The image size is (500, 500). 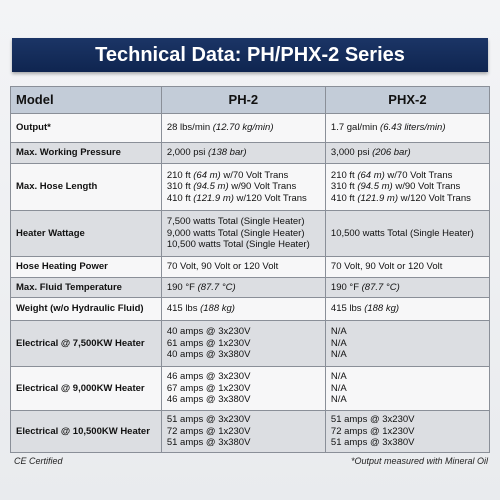 What do you see at coordinates (235, 222) in the screenshot?
I see `text-segment: 7,500 watts Total (Single Heater)` at bounding box center [235, 222].